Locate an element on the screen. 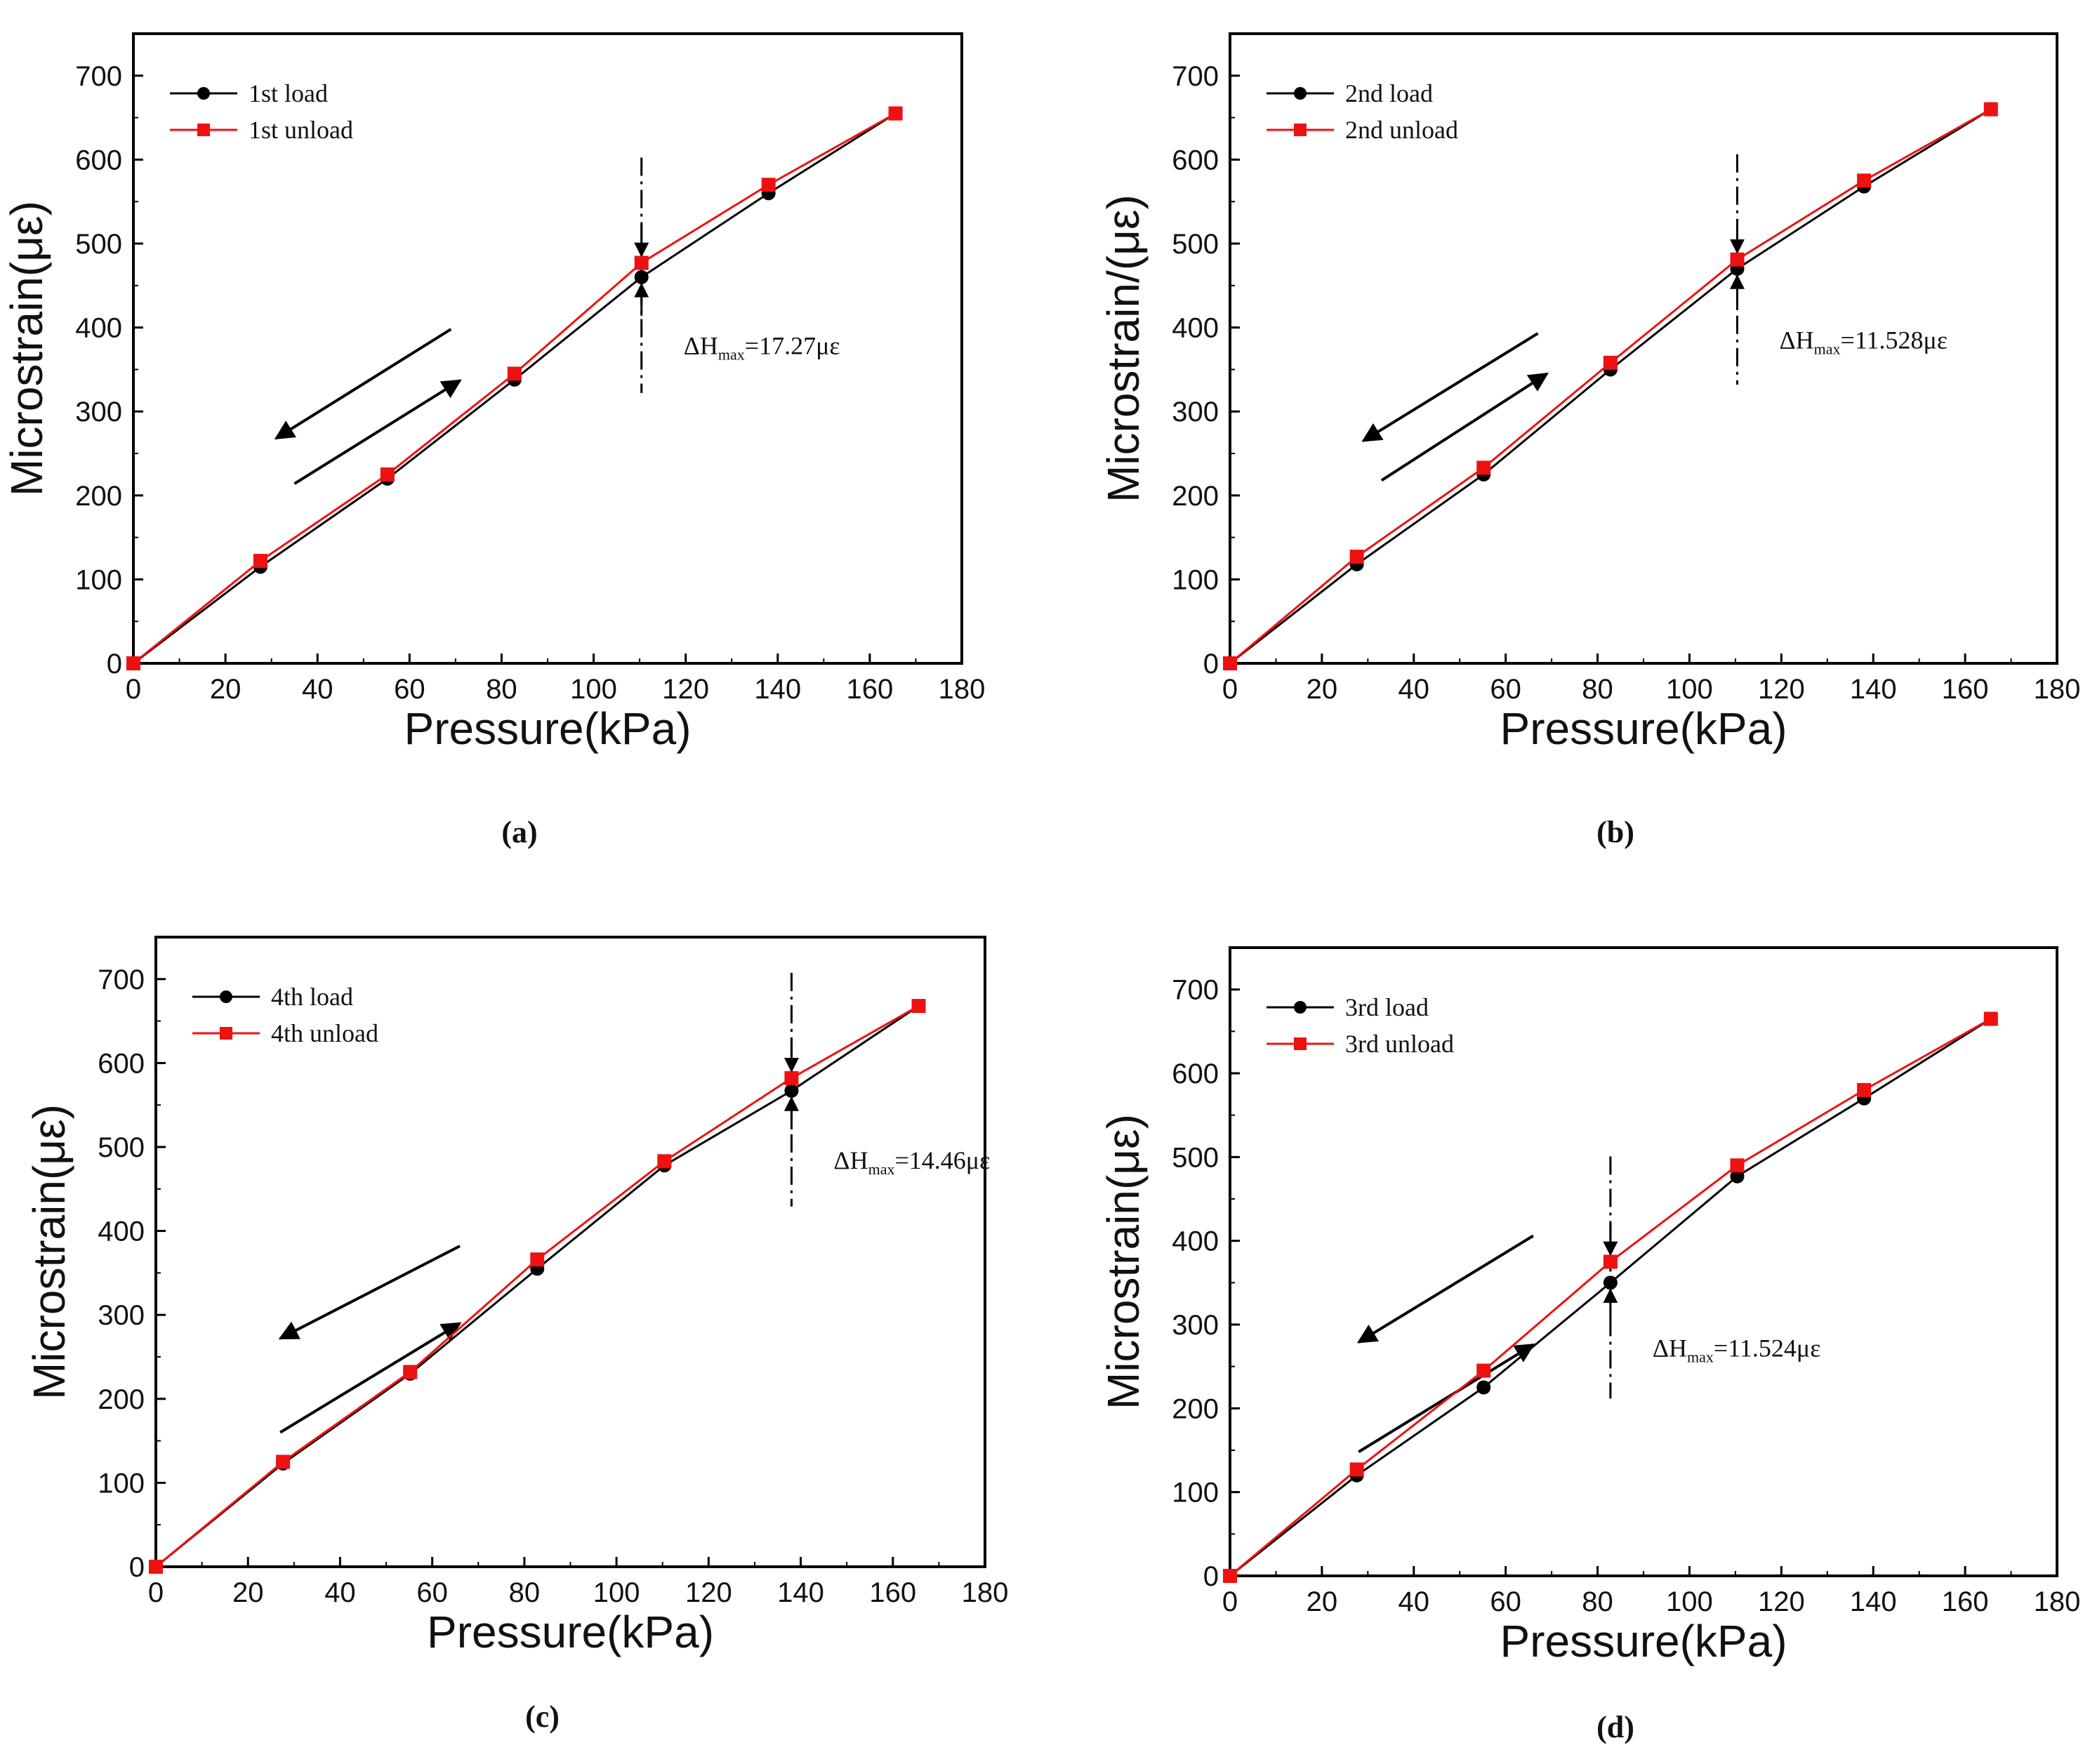 This screenshot has width=2083, height=1764. legend-label: 4th load is located at coordinates (312, 997).